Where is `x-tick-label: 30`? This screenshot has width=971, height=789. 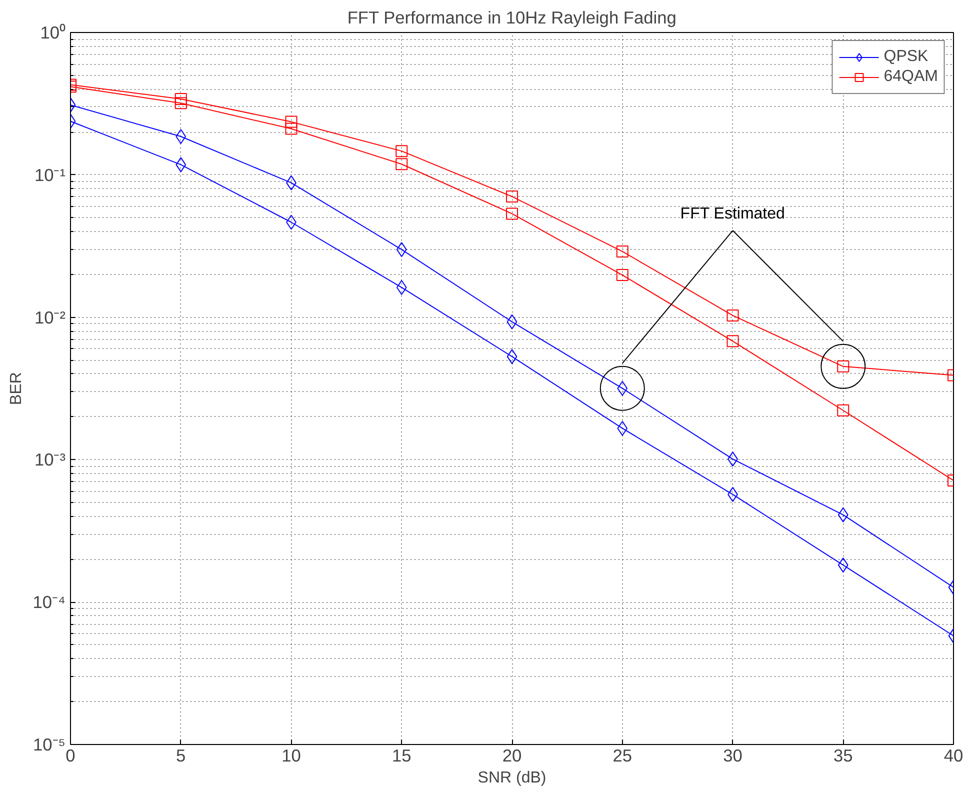 x-tick-label: 30 is located at coordinates (732, 756).